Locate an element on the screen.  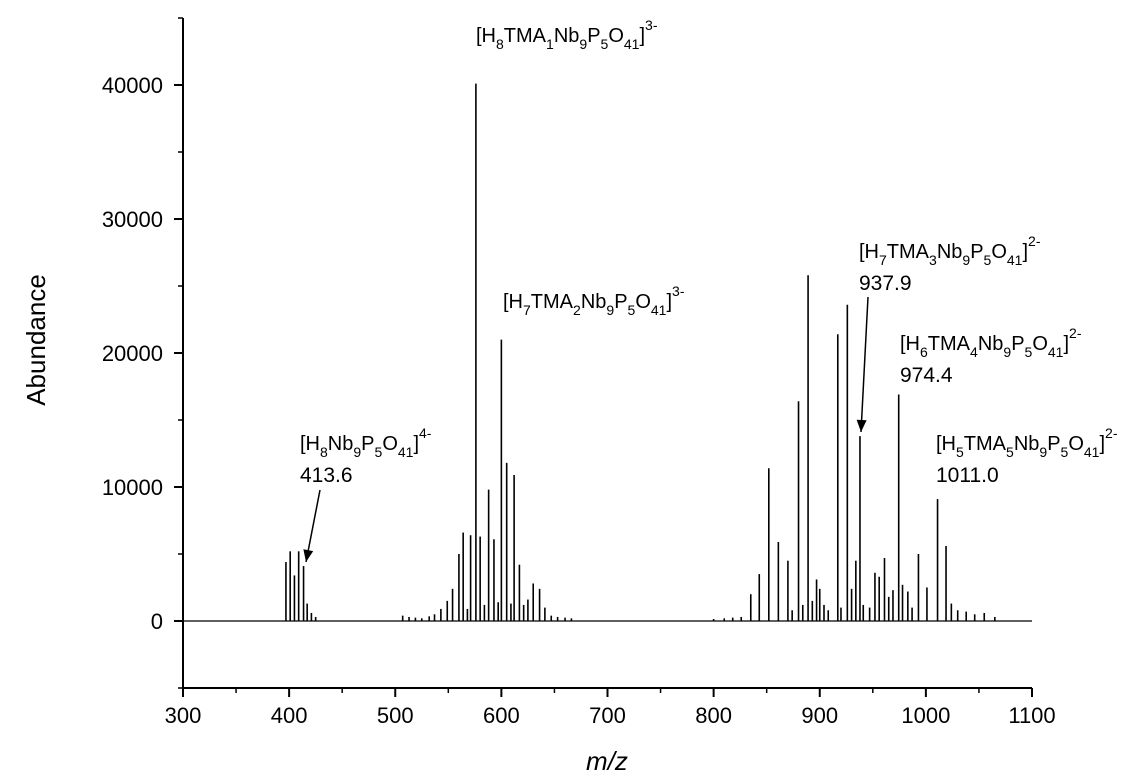
x-tick-label: 500 is located at coordinates (395, 715).